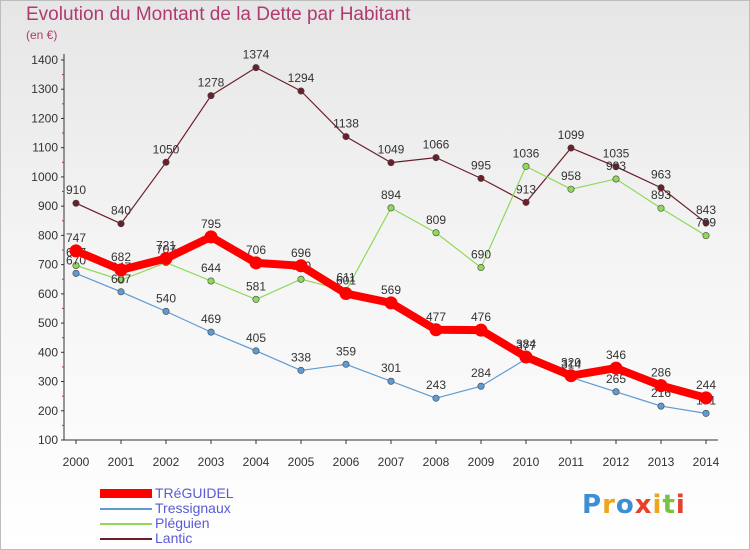 The width and height of the screenshot is (750, 550). Describe the element at coordinates (211, 319) in the screenshot. I see `data-label: 469` at that location.